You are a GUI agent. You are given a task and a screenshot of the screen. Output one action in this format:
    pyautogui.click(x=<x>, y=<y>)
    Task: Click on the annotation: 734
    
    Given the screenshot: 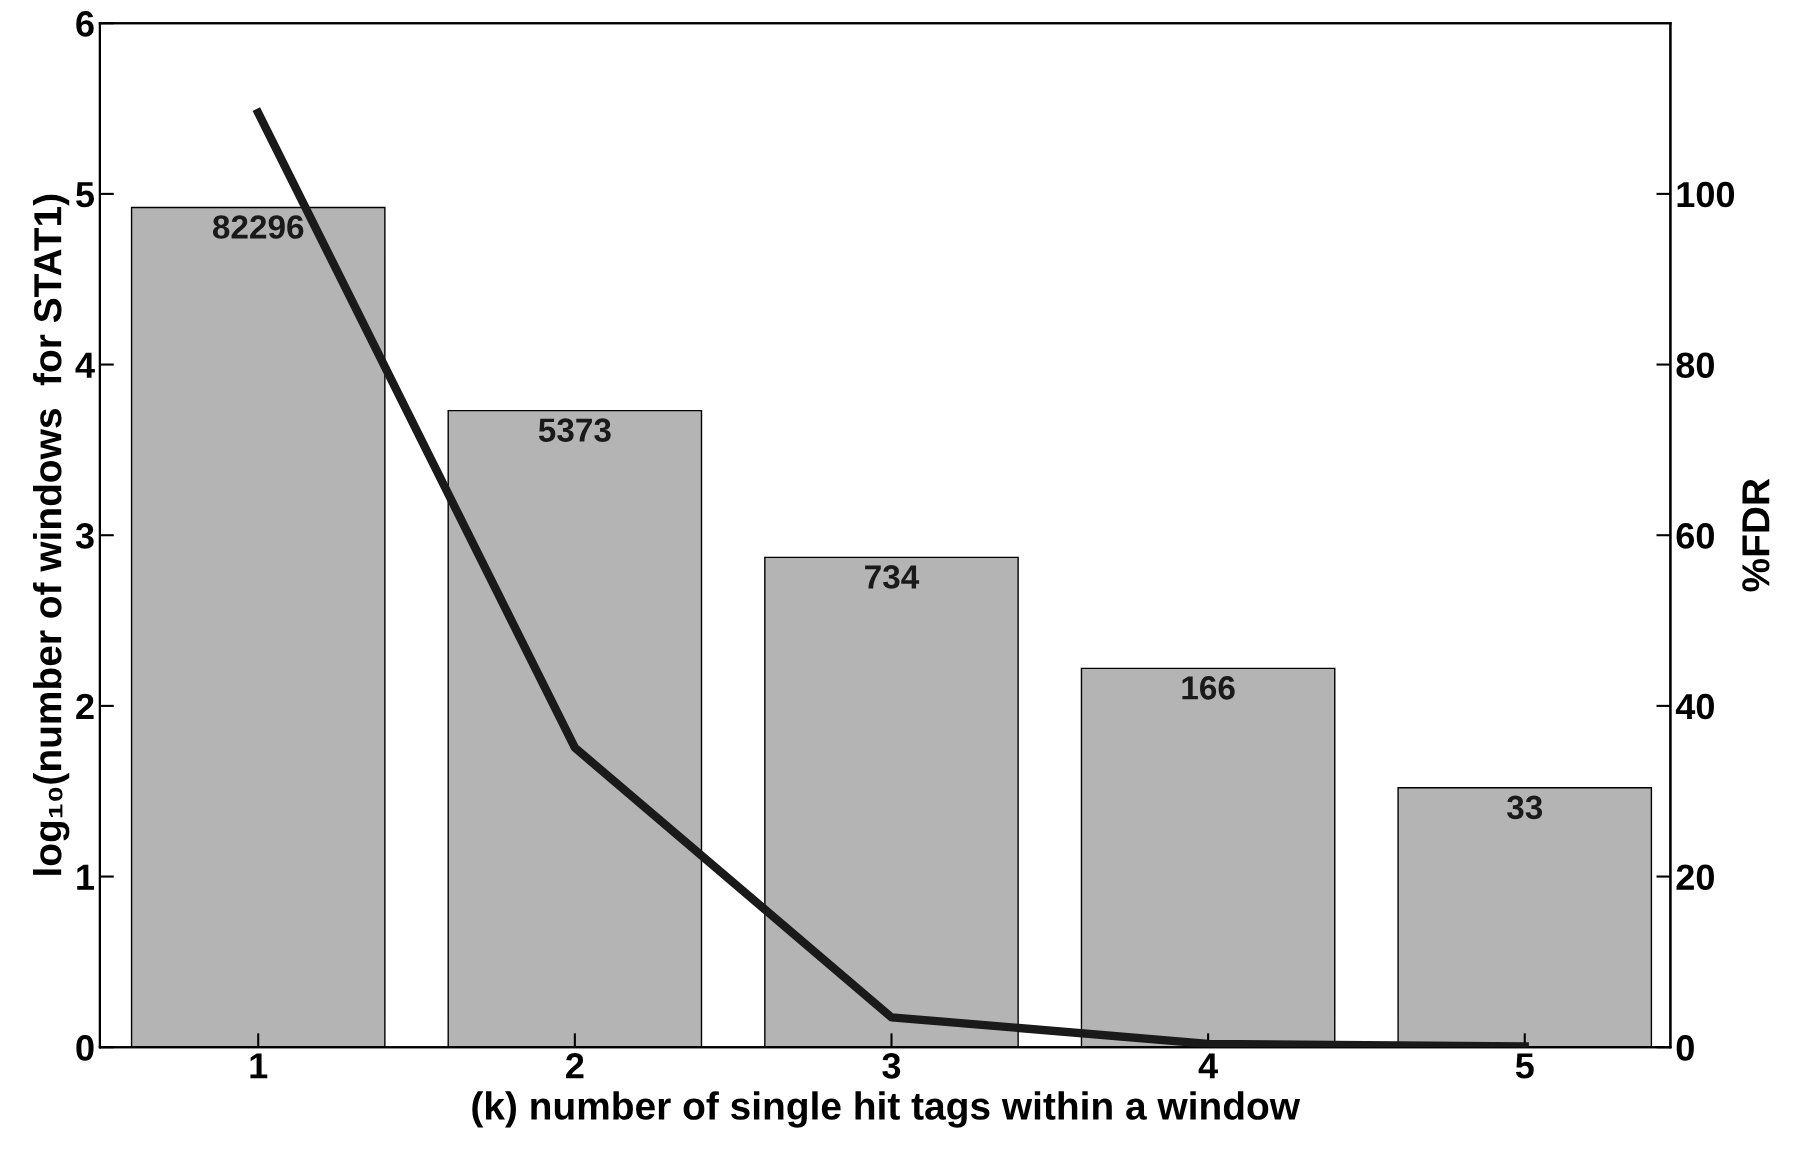 What is the action you would take?
    pyautogui.click(x=892, y=577)
    